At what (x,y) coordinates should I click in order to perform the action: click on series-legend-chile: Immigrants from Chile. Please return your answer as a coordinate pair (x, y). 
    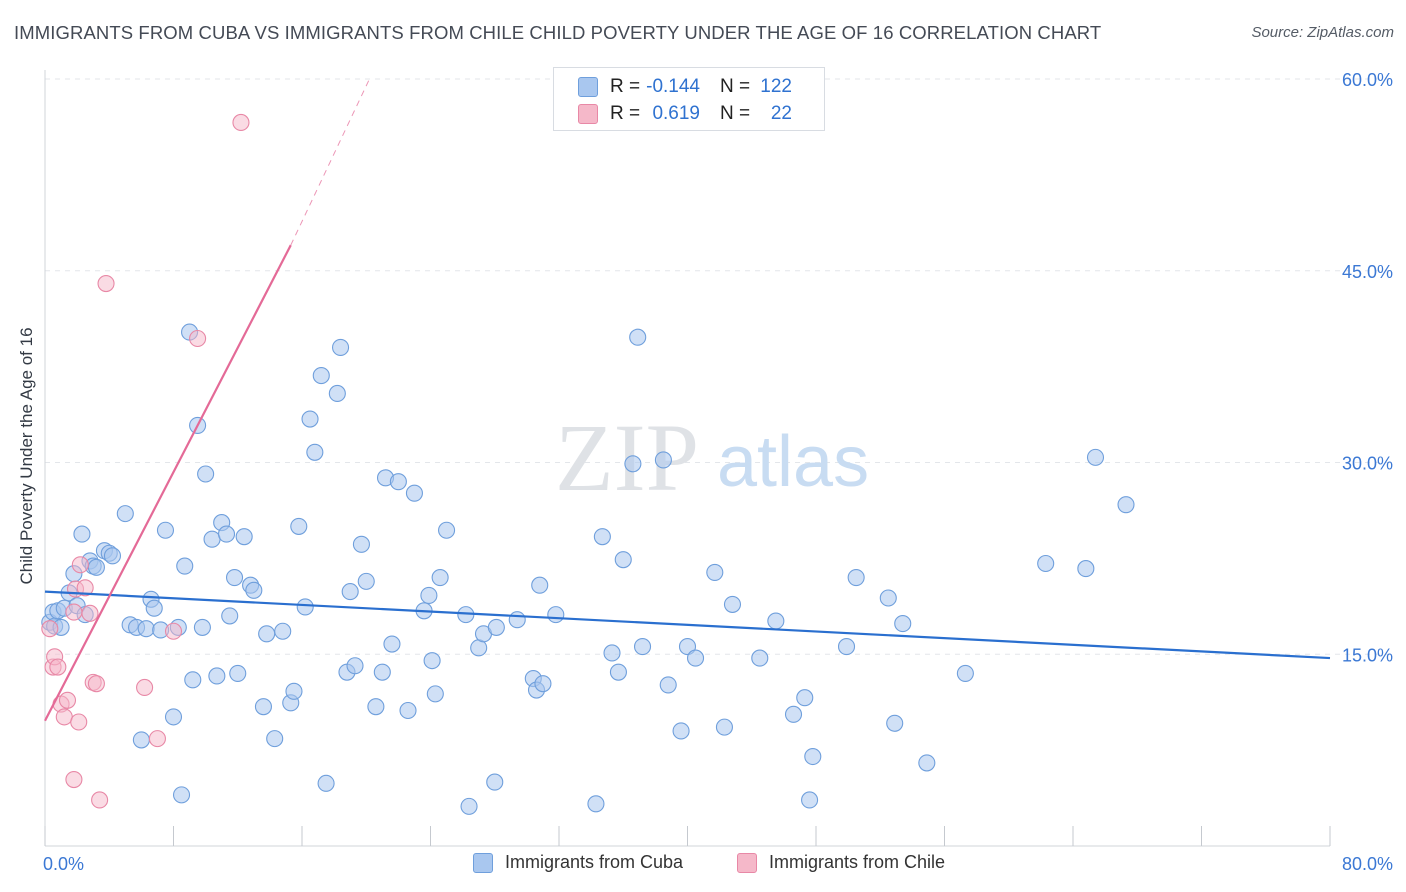
    Looking at the image, I should click on (841, 862).